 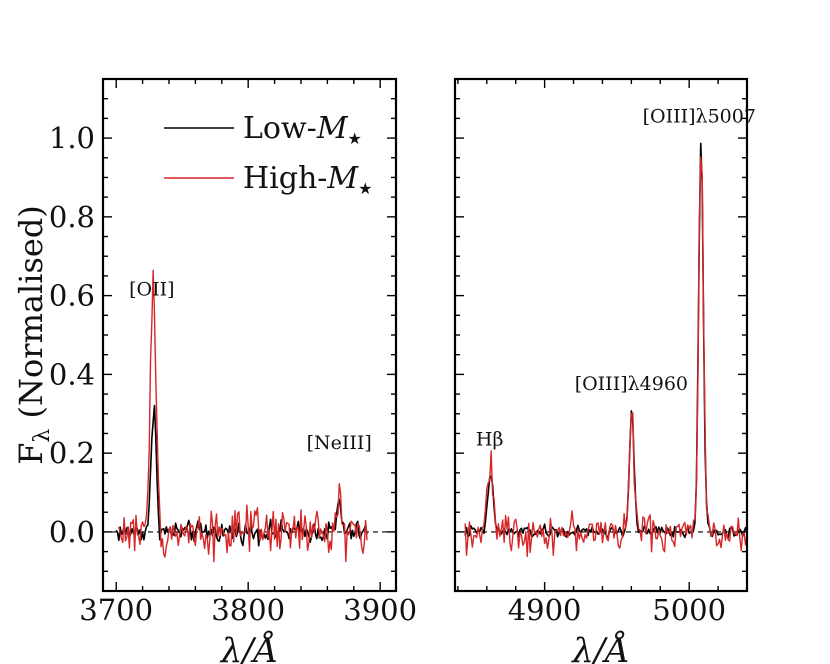 I want to click on x-tick-label: 3700, so click(x=116, y=610).